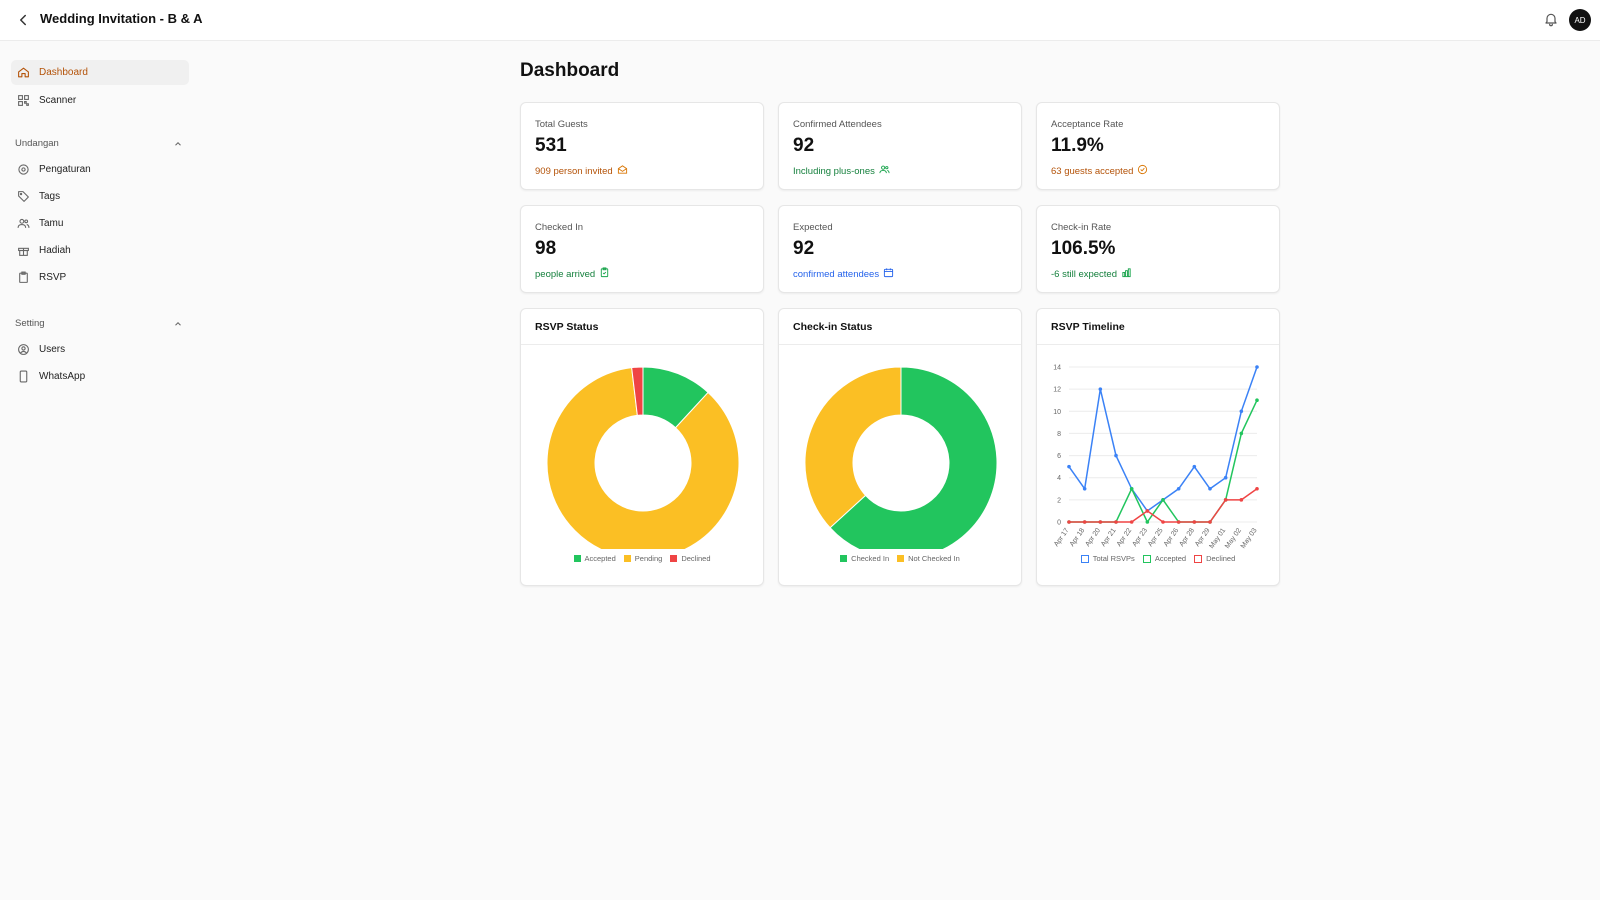  I want to click on sidebar-item-scanner: Scanner, so click(100, 100).